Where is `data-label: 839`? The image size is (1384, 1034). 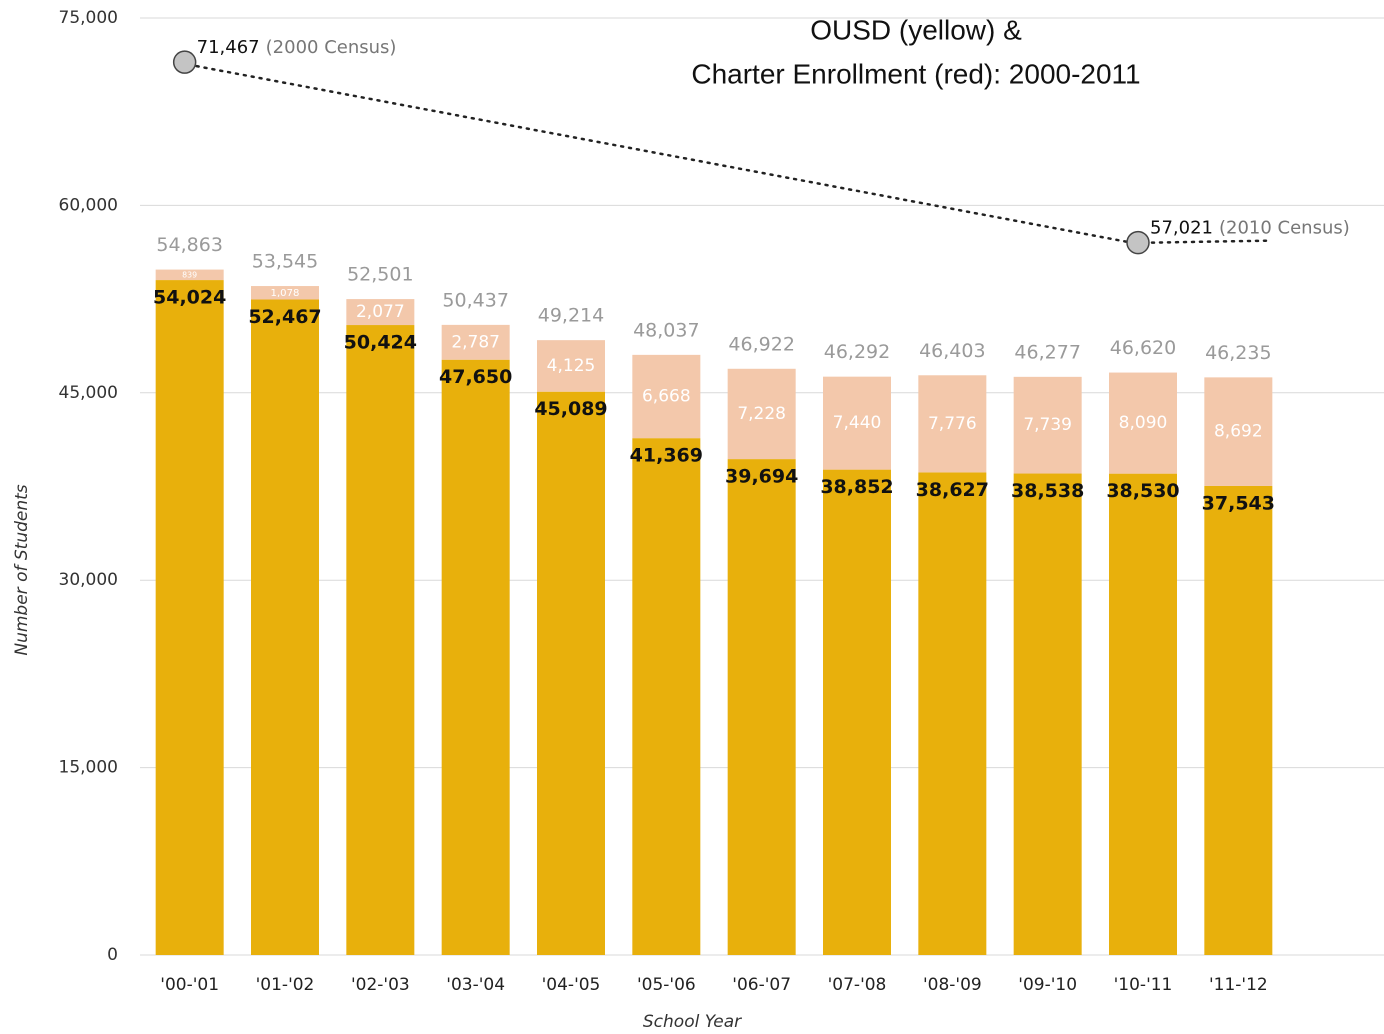 data-label: 839 is located at coordinates (189, 274).